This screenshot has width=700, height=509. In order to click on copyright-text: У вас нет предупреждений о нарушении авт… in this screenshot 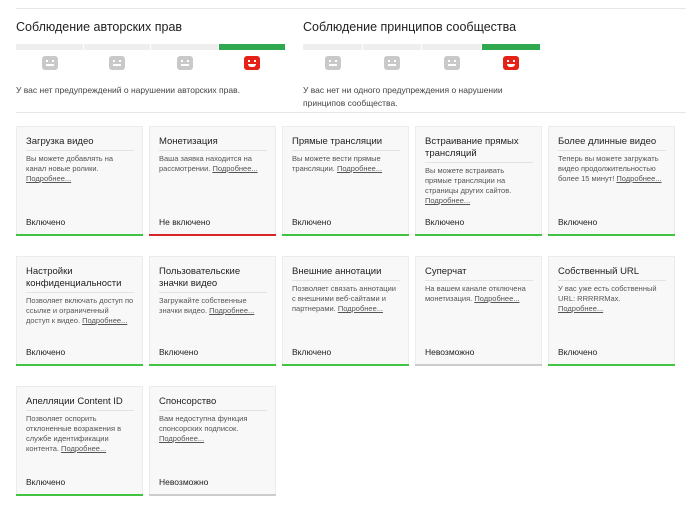, I will do `click(128, 90)`.